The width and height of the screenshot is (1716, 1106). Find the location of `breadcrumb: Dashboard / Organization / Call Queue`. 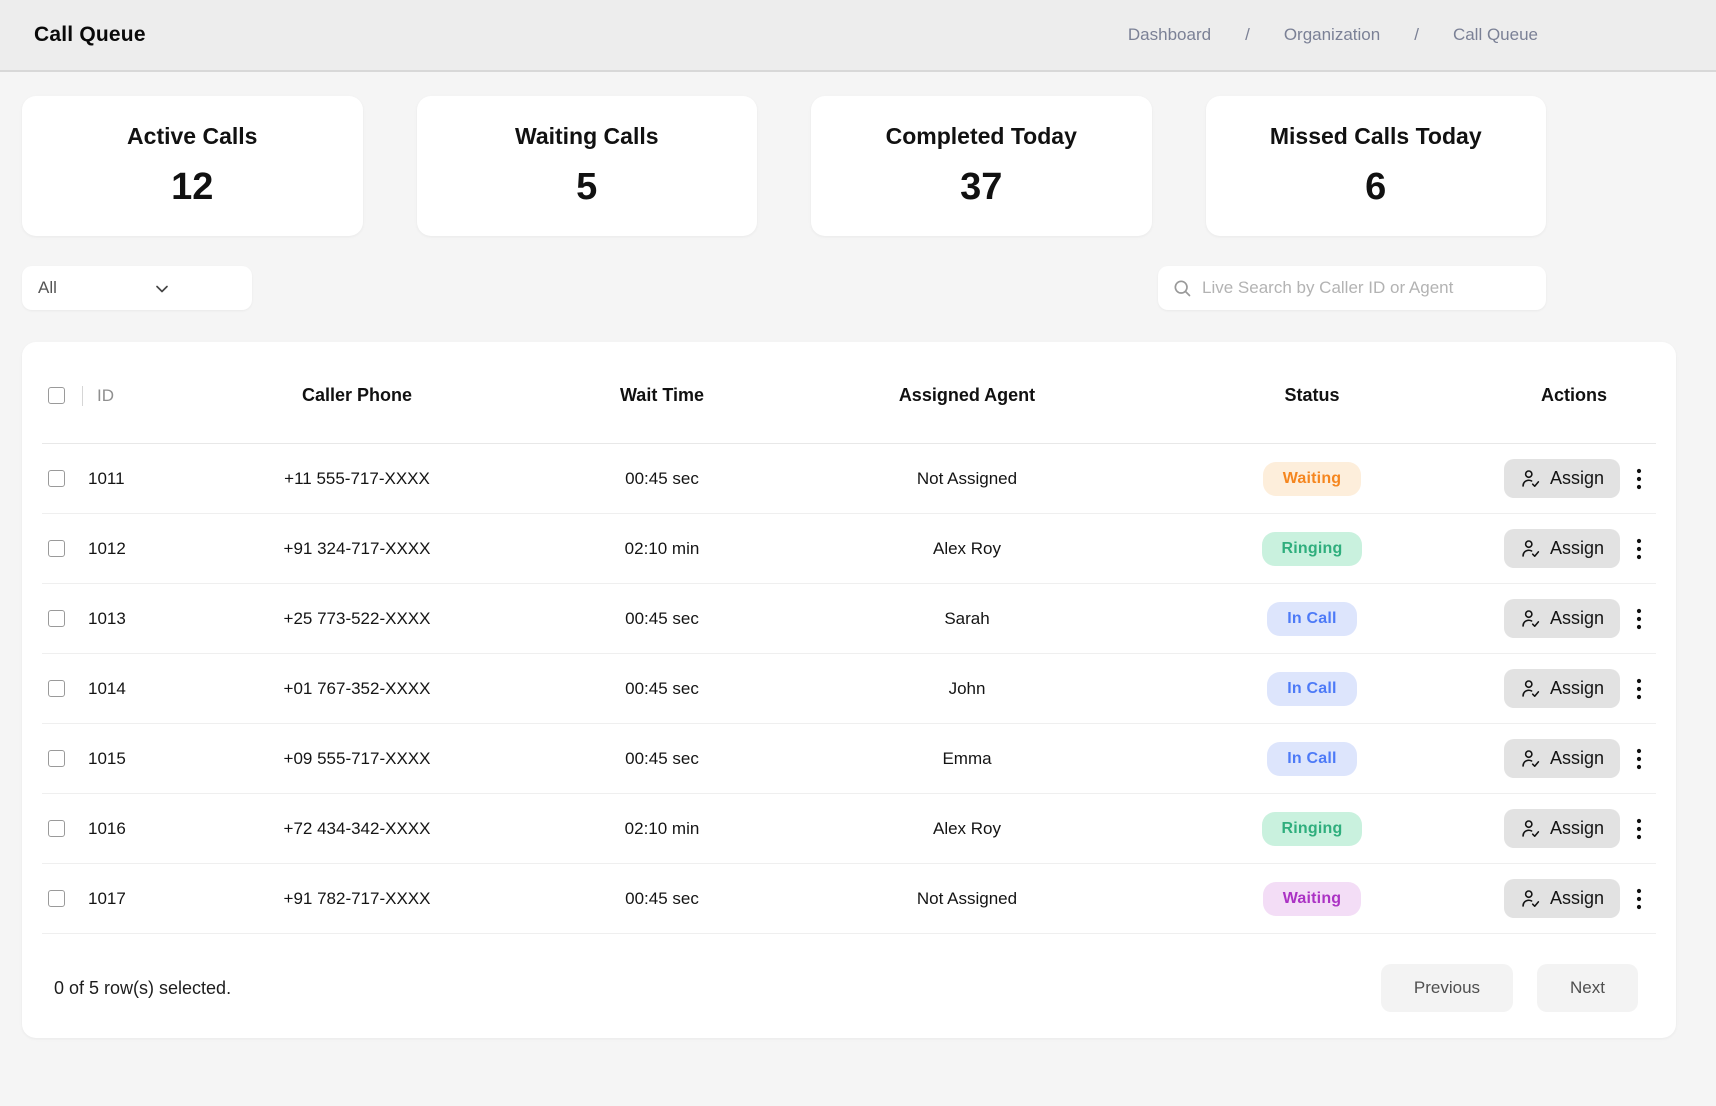

breadcrumb: Dashboard / Organization / Call Queue is located at coordinates (1405, 35).